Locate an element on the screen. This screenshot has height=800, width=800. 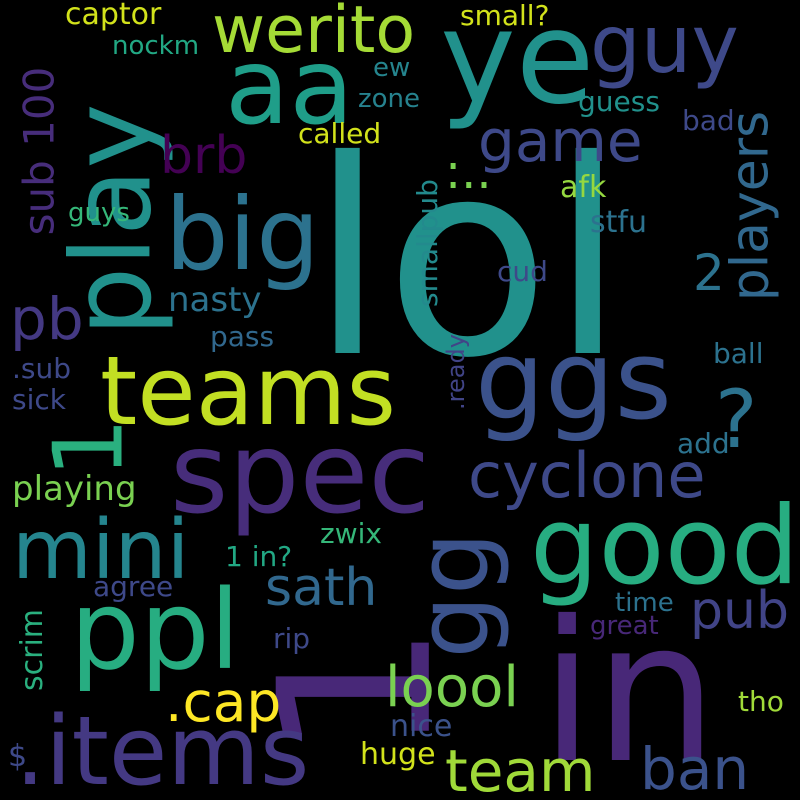
word-cud: cud is located at coordinates (522, 271).